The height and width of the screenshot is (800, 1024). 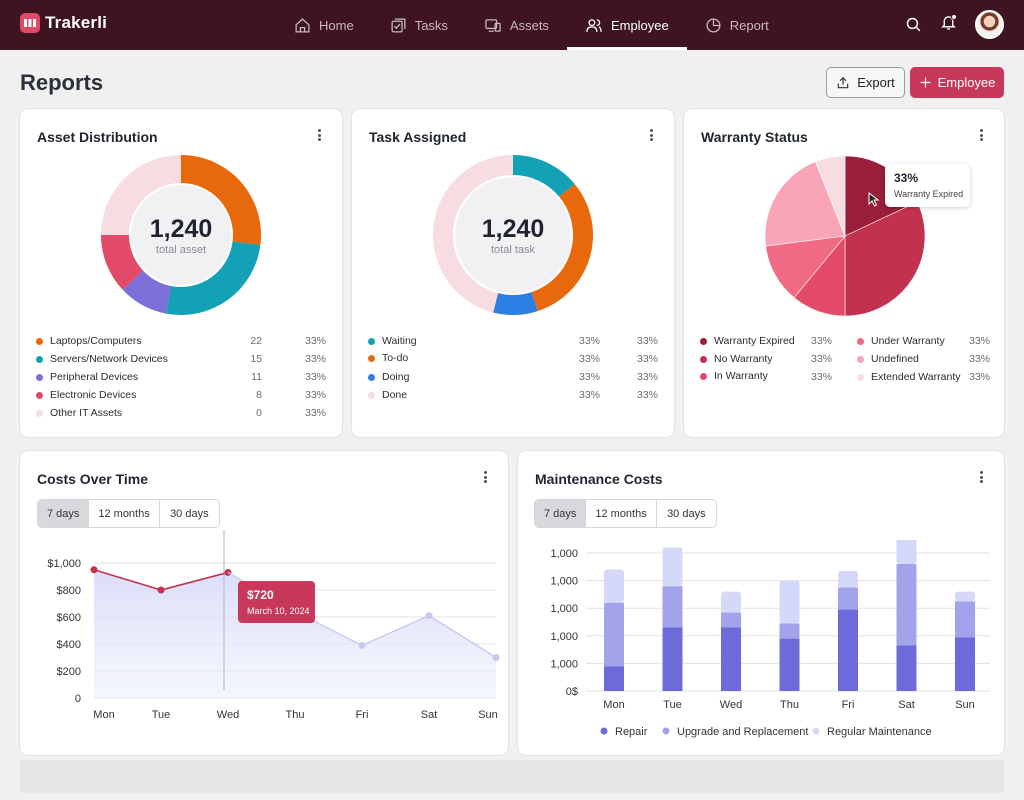 What do you see at coordinates (989, 24) in the screenshot?
I see `user-avatar` at bounding box center [989, 24].